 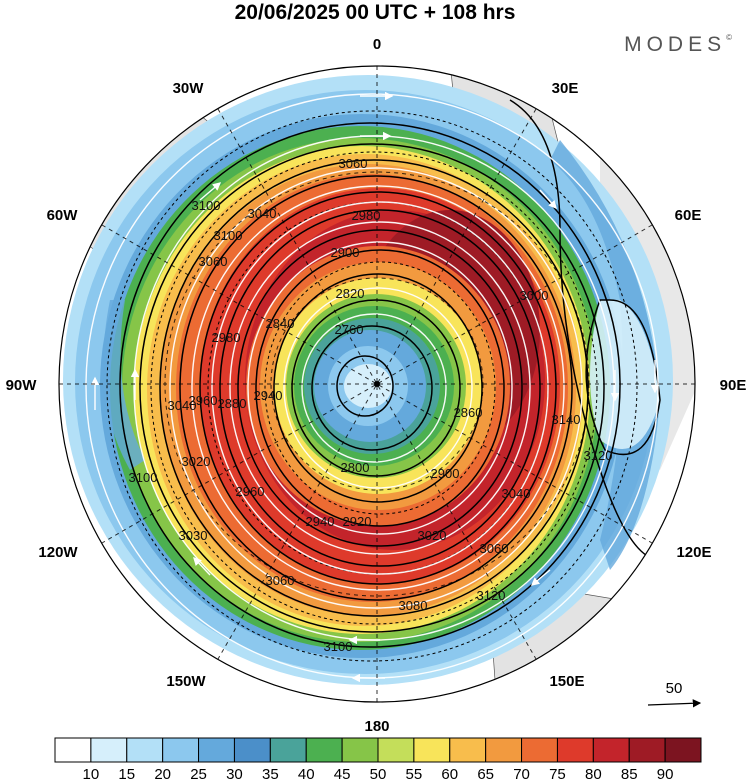 I want to click on contour-label: 3140, so click(x=566, y=419).